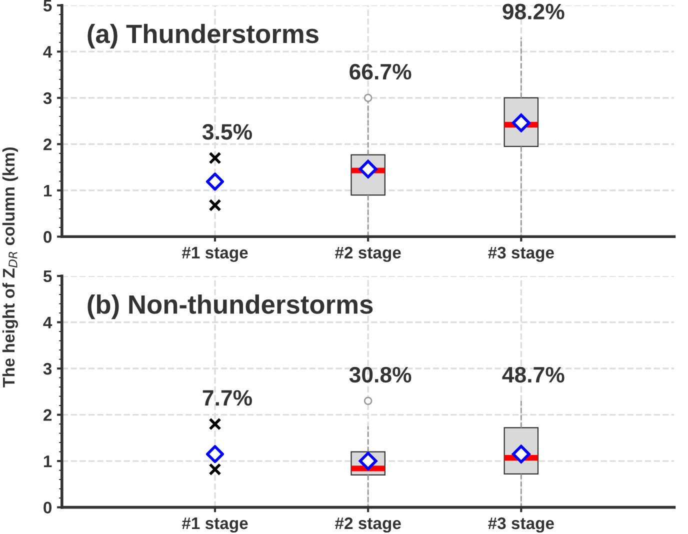  What do you see at coordinates (230, 307) in the screenshot?
I see `text: (b) Non-thunderstorms` at bounding box center [230, 307].